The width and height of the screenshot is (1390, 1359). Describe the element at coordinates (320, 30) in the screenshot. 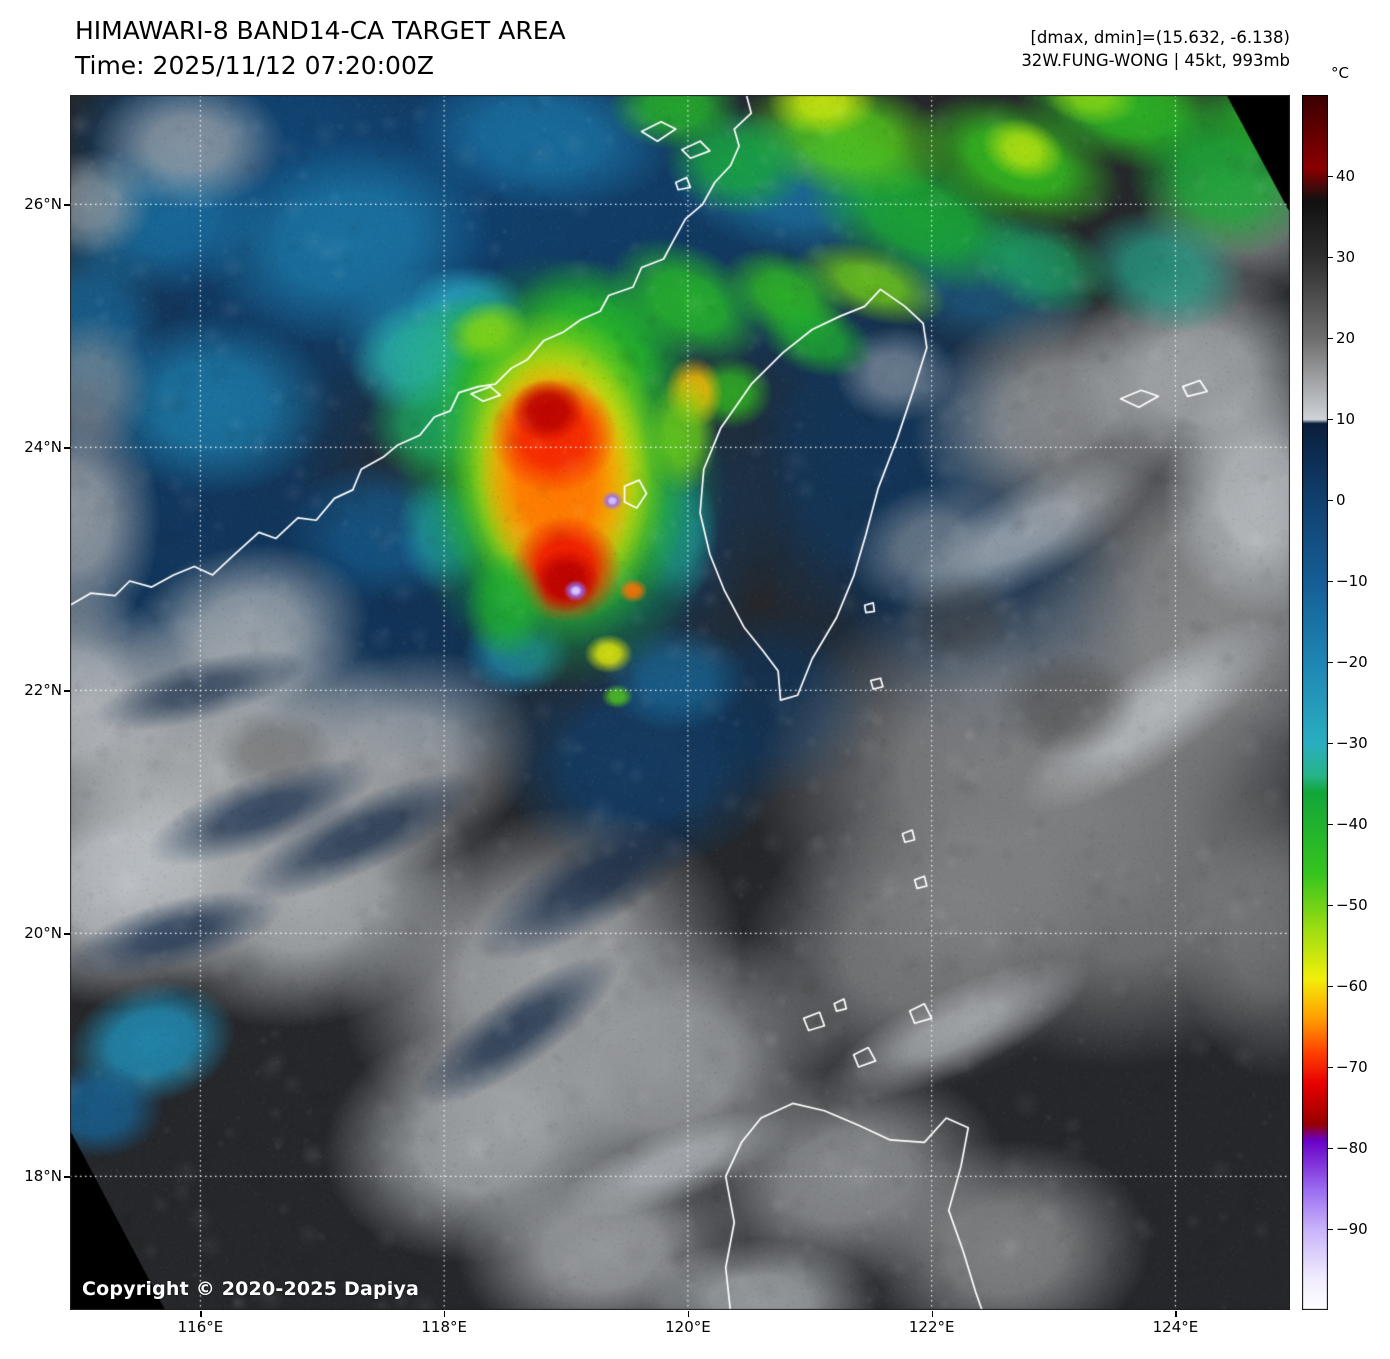

I see `page-title: HIMAWARI-8 BAND14-CA TARGET AREA` at that location.